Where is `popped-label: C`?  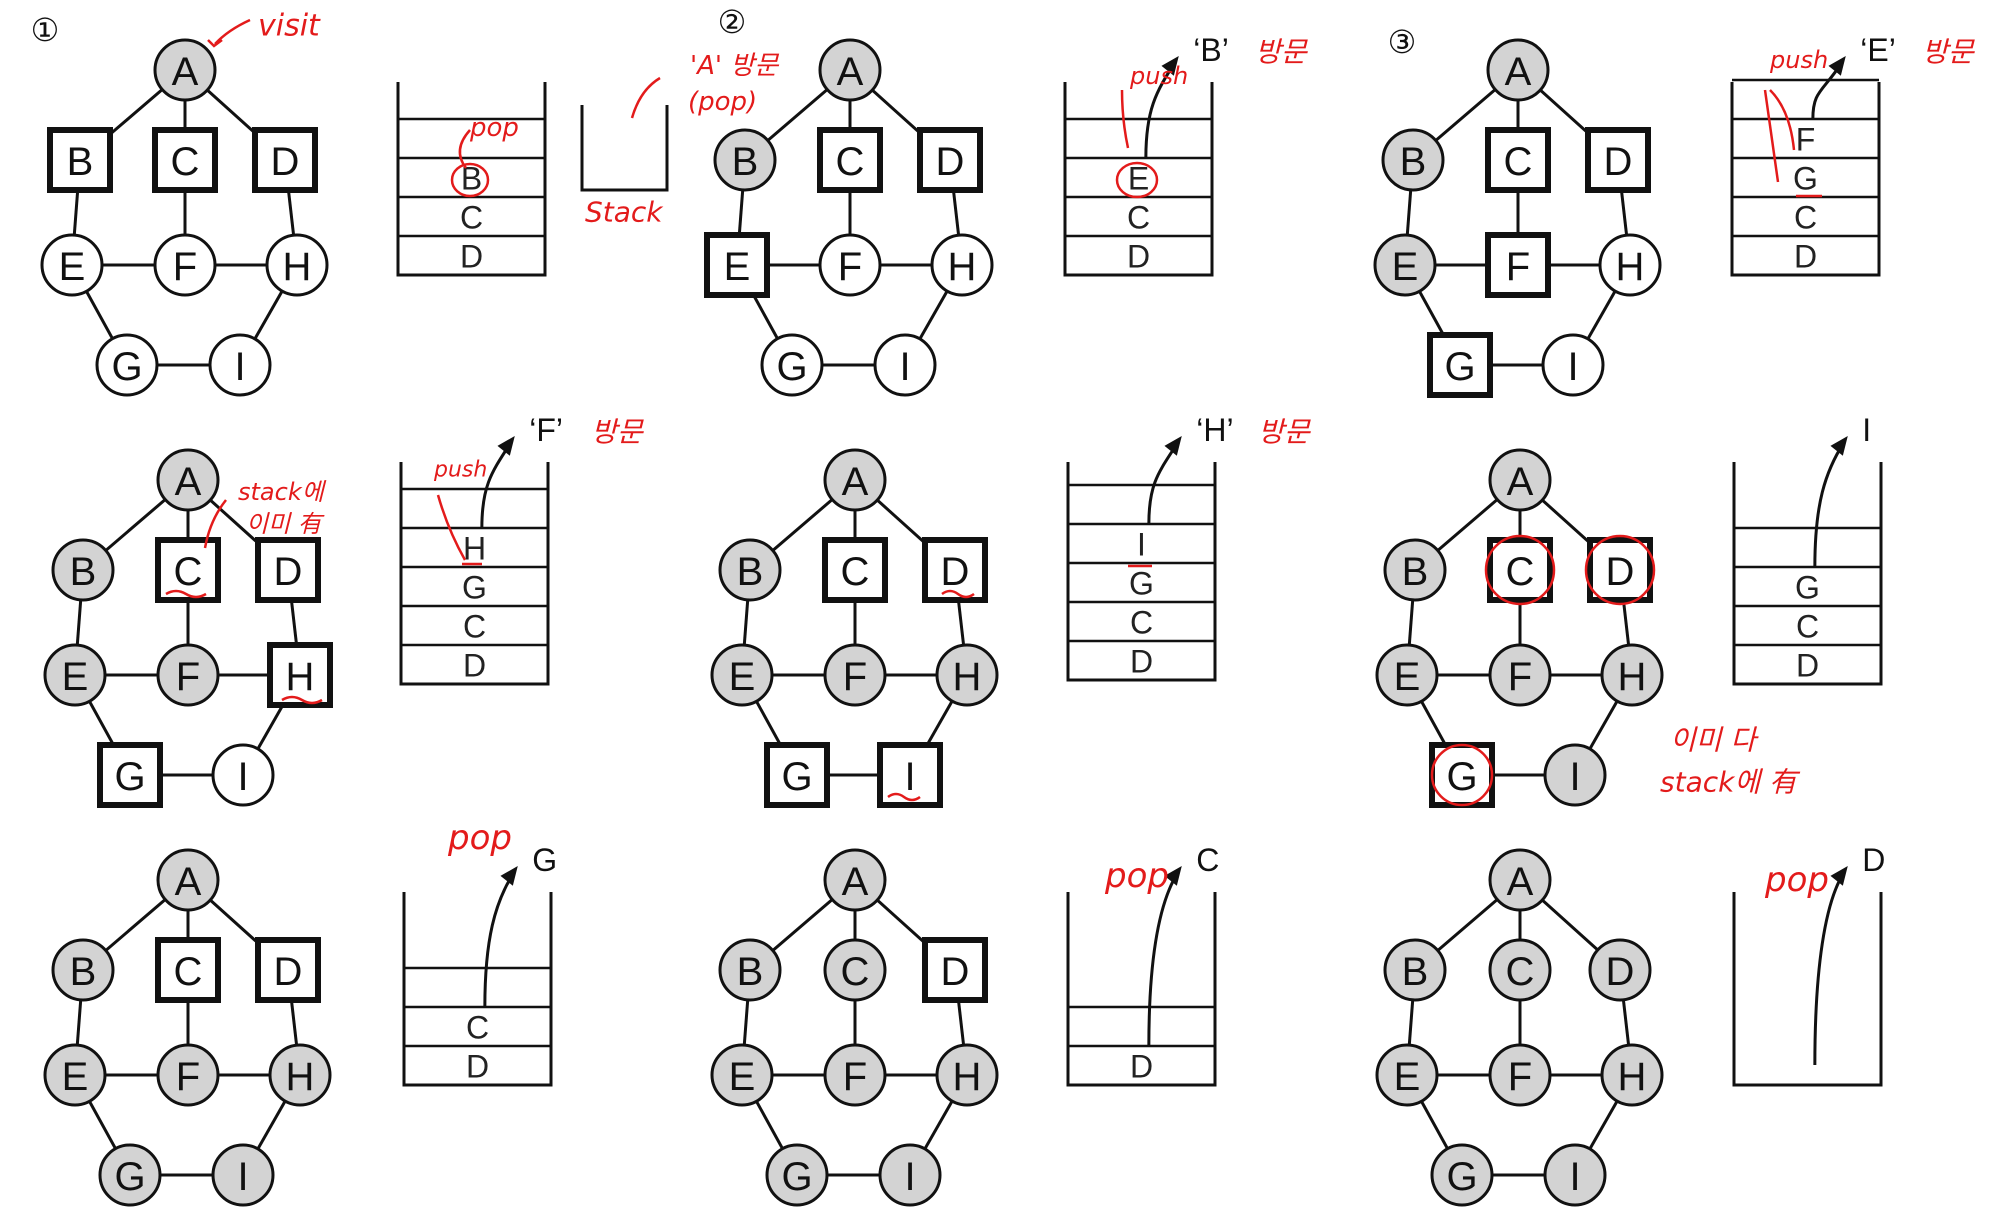
popped-label: C is located at coordinates (1207, 860).